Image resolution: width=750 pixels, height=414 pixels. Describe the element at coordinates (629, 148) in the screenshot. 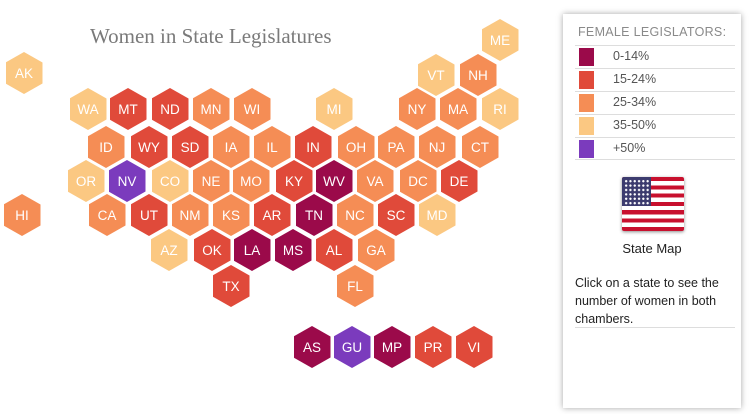

I see `legend-label: +50%` at that location.